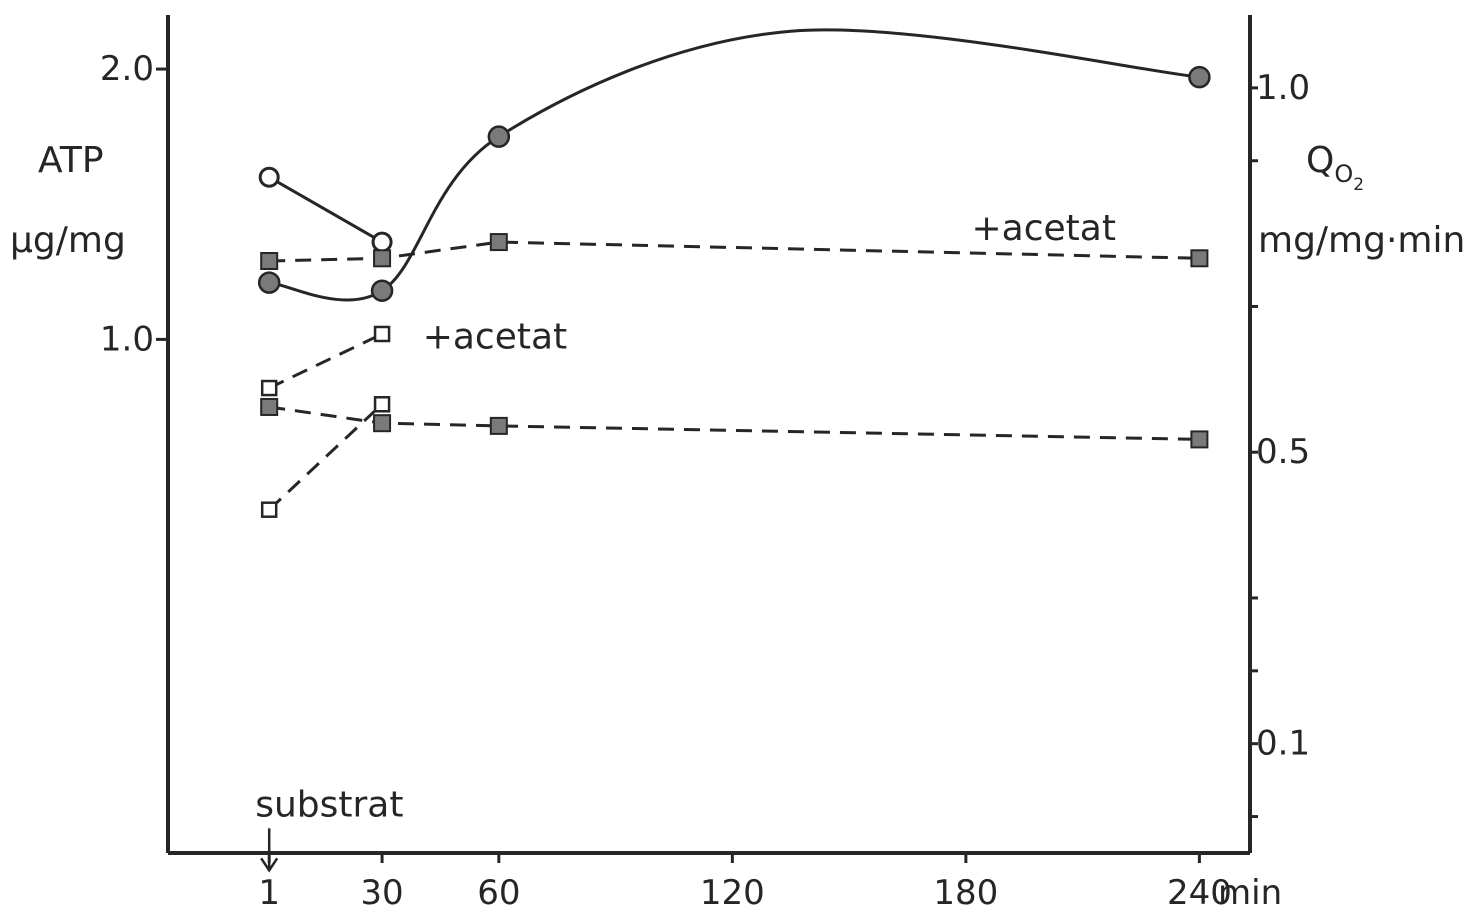  I want to click on series-3-line, so click(325, 361).